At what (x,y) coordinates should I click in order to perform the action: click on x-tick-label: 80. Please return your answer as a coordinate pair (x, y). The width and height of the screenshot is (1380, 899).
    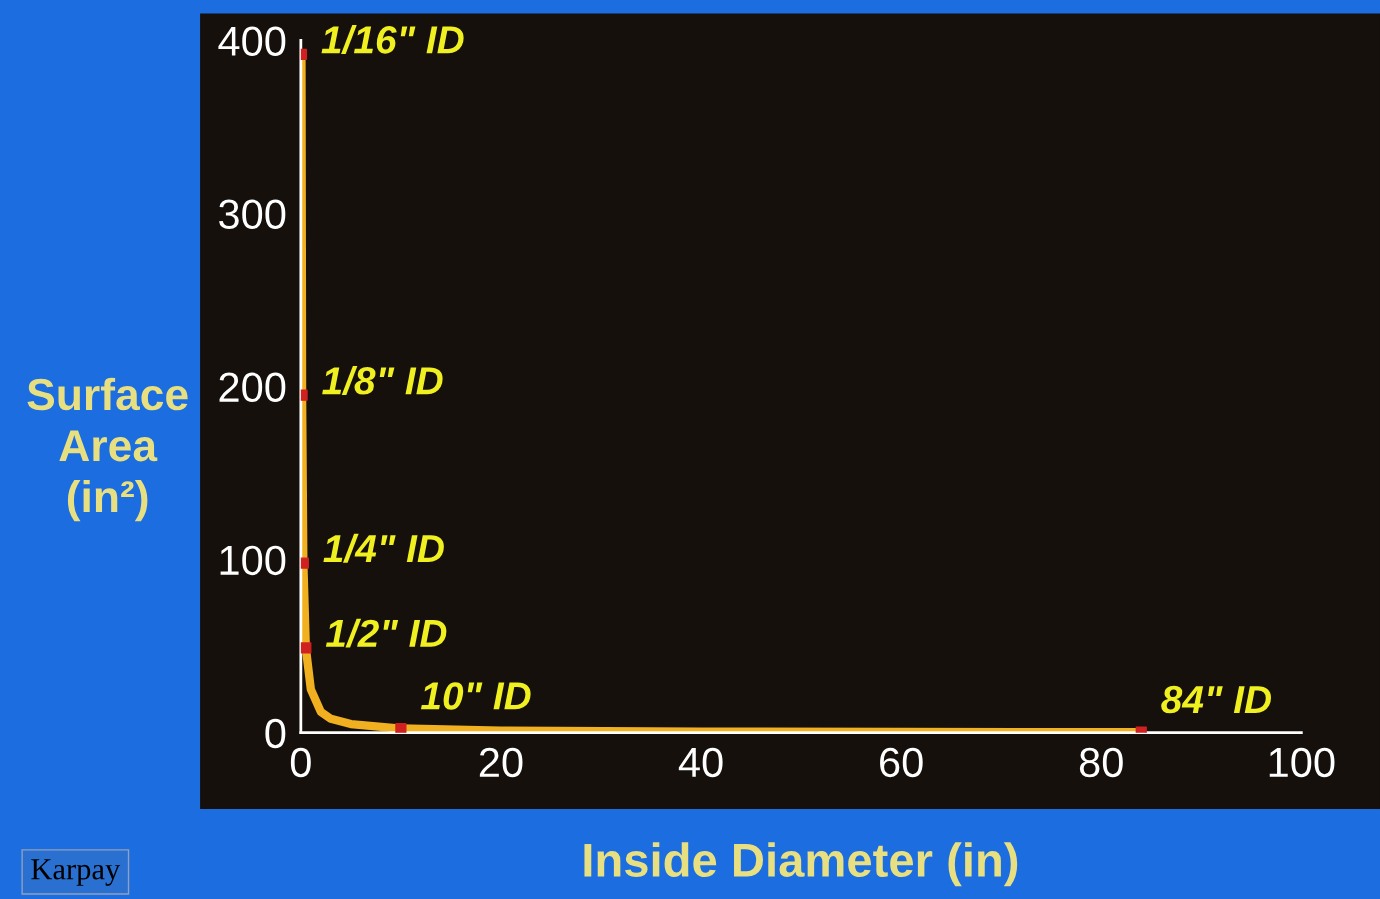
    Looking at the image, I should click on (1101, 762).